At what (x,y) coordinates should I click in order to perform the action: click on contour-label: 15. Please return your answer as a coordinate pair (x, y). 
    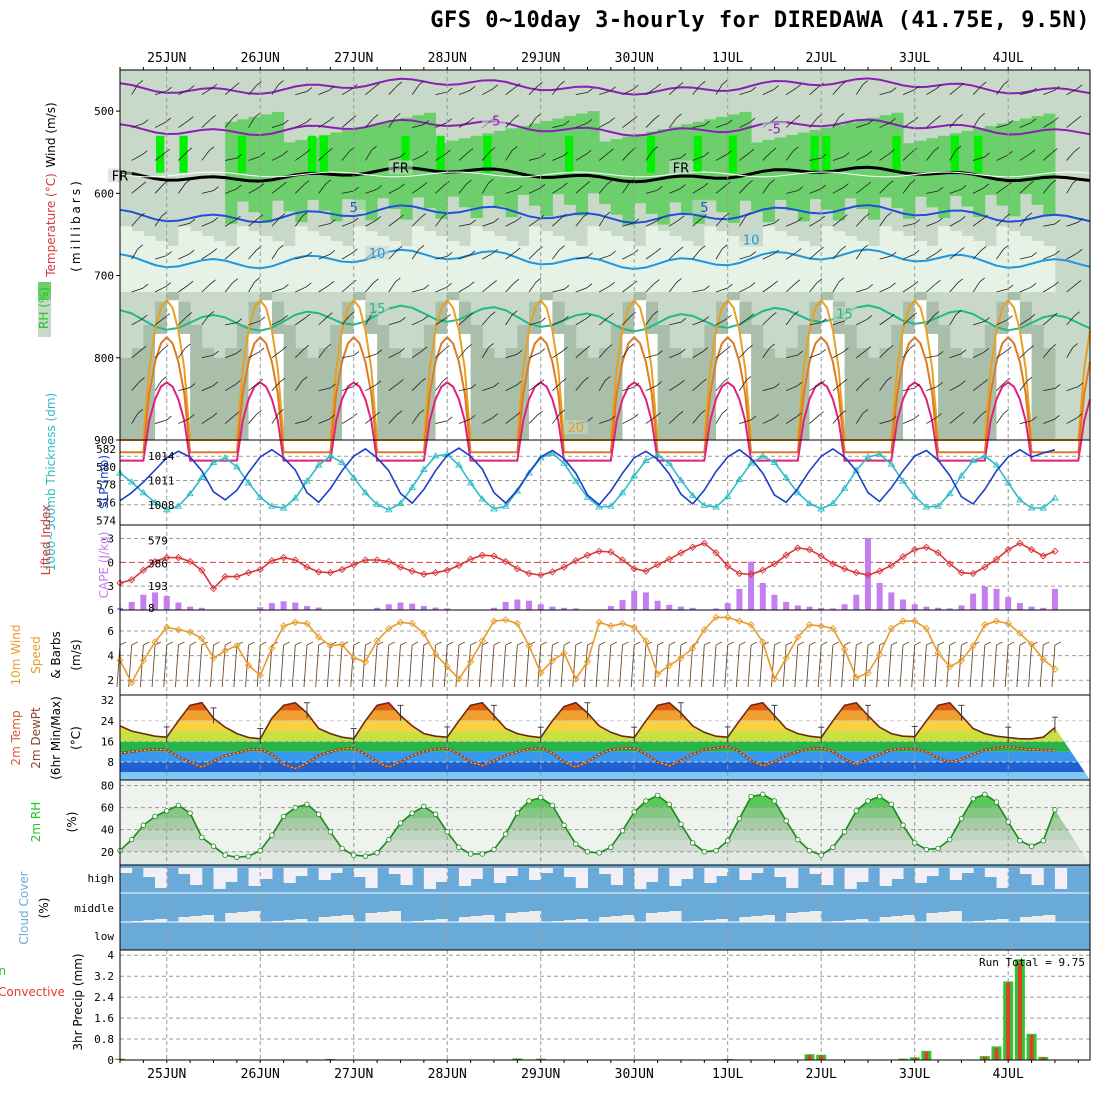
    Looking at the image, I should click on (377, 309).